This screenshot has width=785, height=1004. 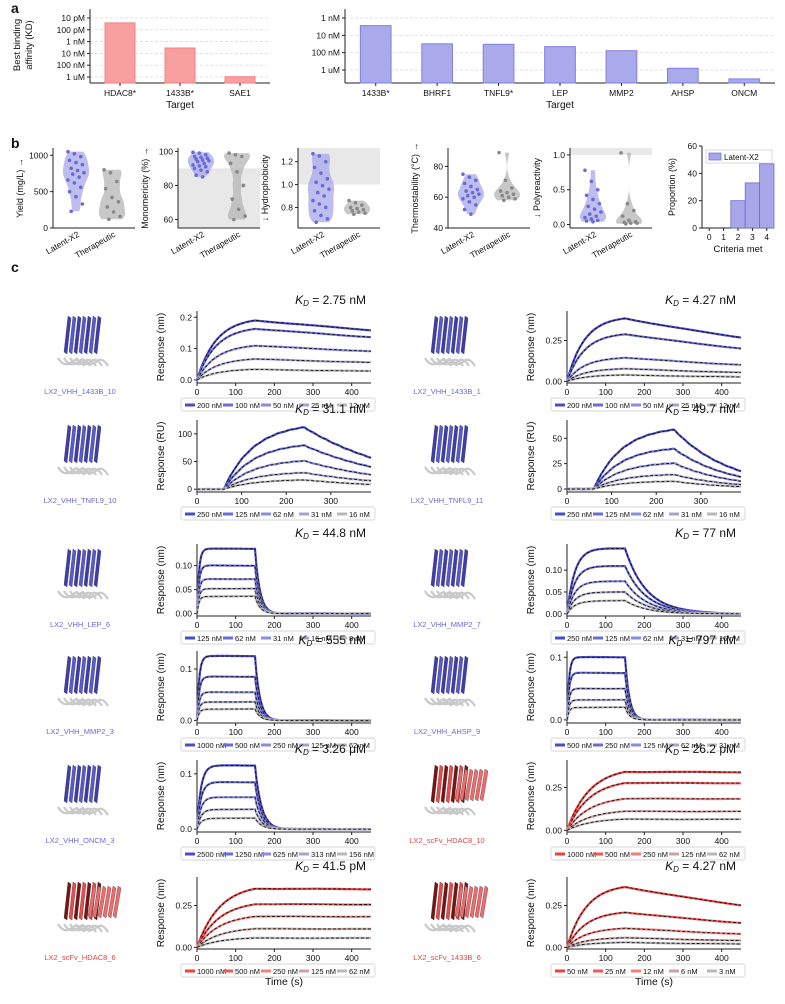 I want to click on kd-subscript: D, so click(x=306, y=752).